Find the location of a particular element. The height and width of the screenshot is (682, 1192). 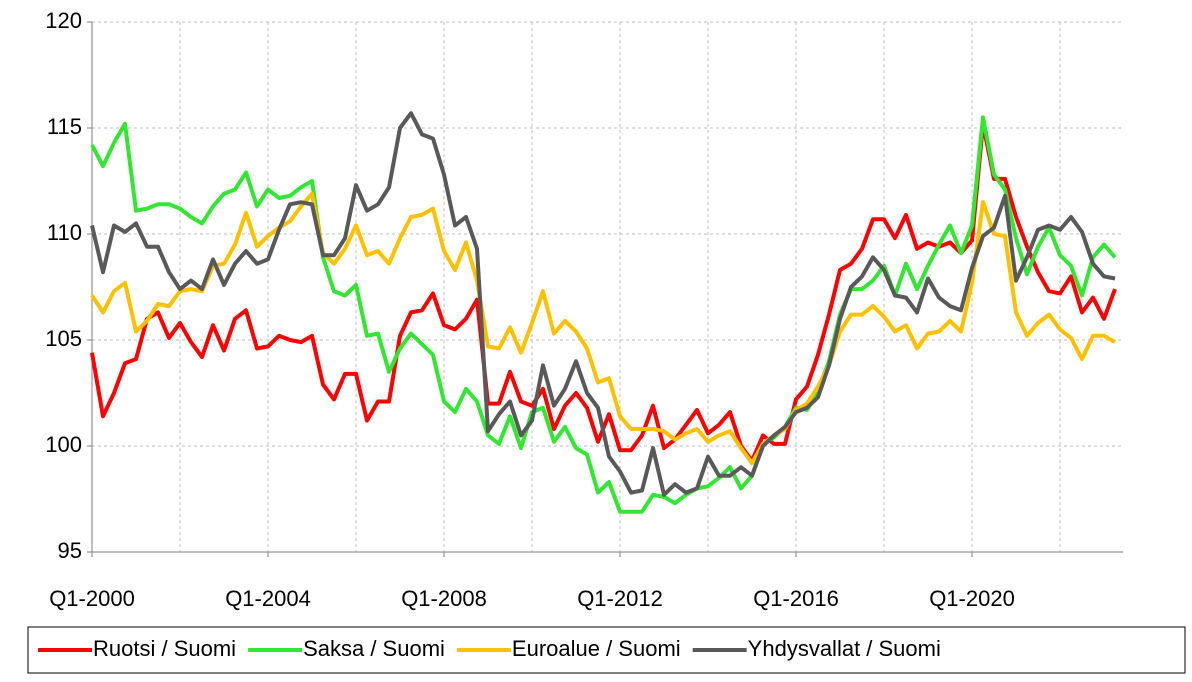

legend-label: Yhdysvallat / Suomi is located at coordinates (844, 648).